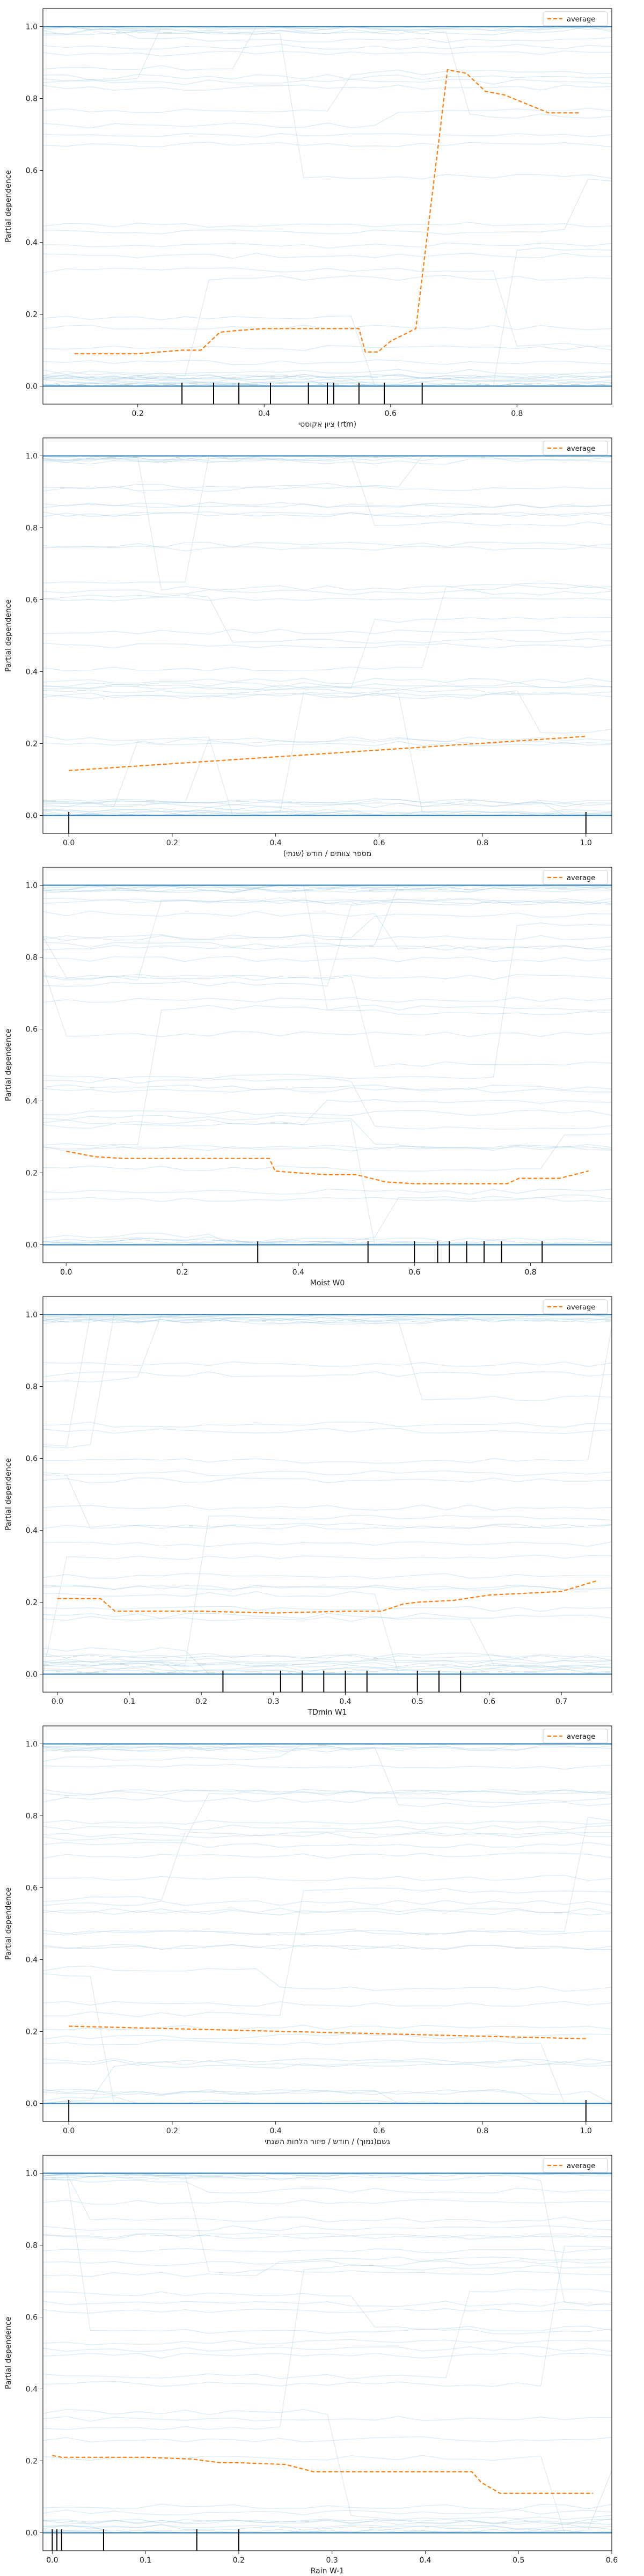  I want to click on x-axis-label: Rain W-1, so click(327, 2571).